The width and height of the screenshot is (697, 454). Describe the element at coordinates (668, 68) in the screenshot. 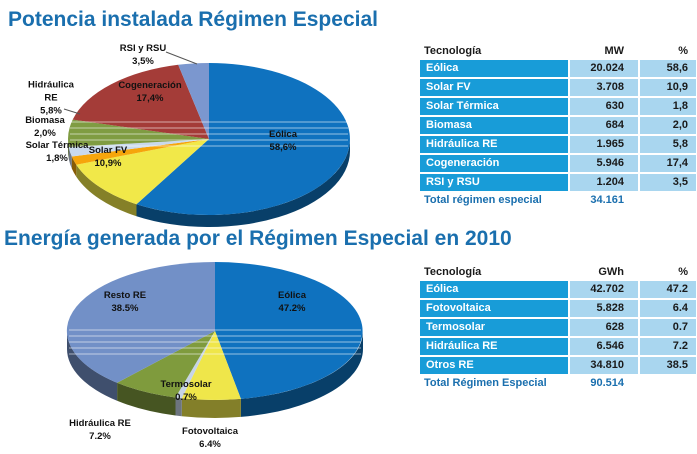

I see `value-cell: 58,6` at that location.